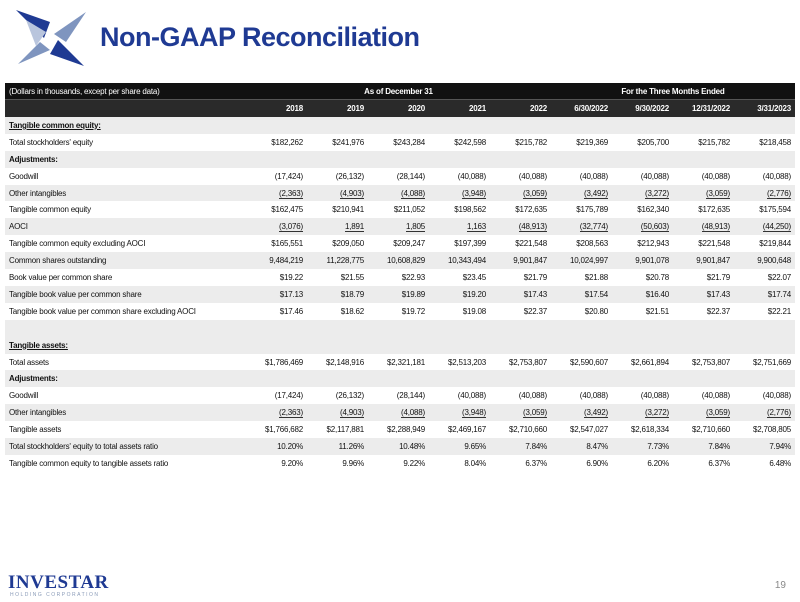 The width and height of the screenshot is (800, 602). I want to click on cell: $2,753,807, so click(520, 362).